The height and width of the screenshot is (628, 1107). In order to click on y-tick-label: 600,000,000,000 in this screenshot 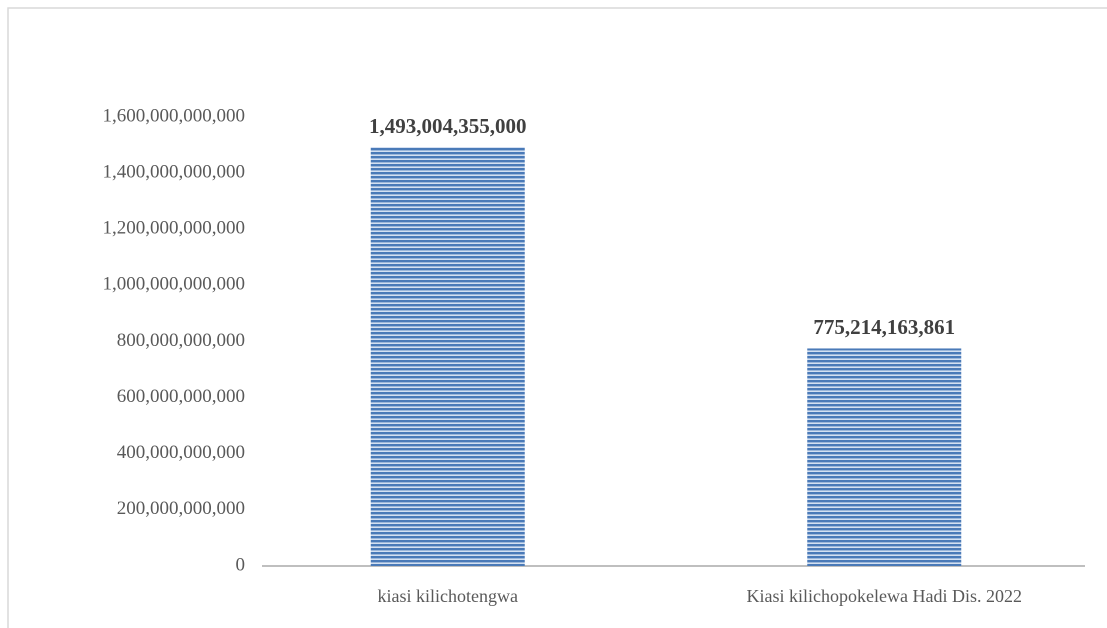, I will do `click(181, 396)`.